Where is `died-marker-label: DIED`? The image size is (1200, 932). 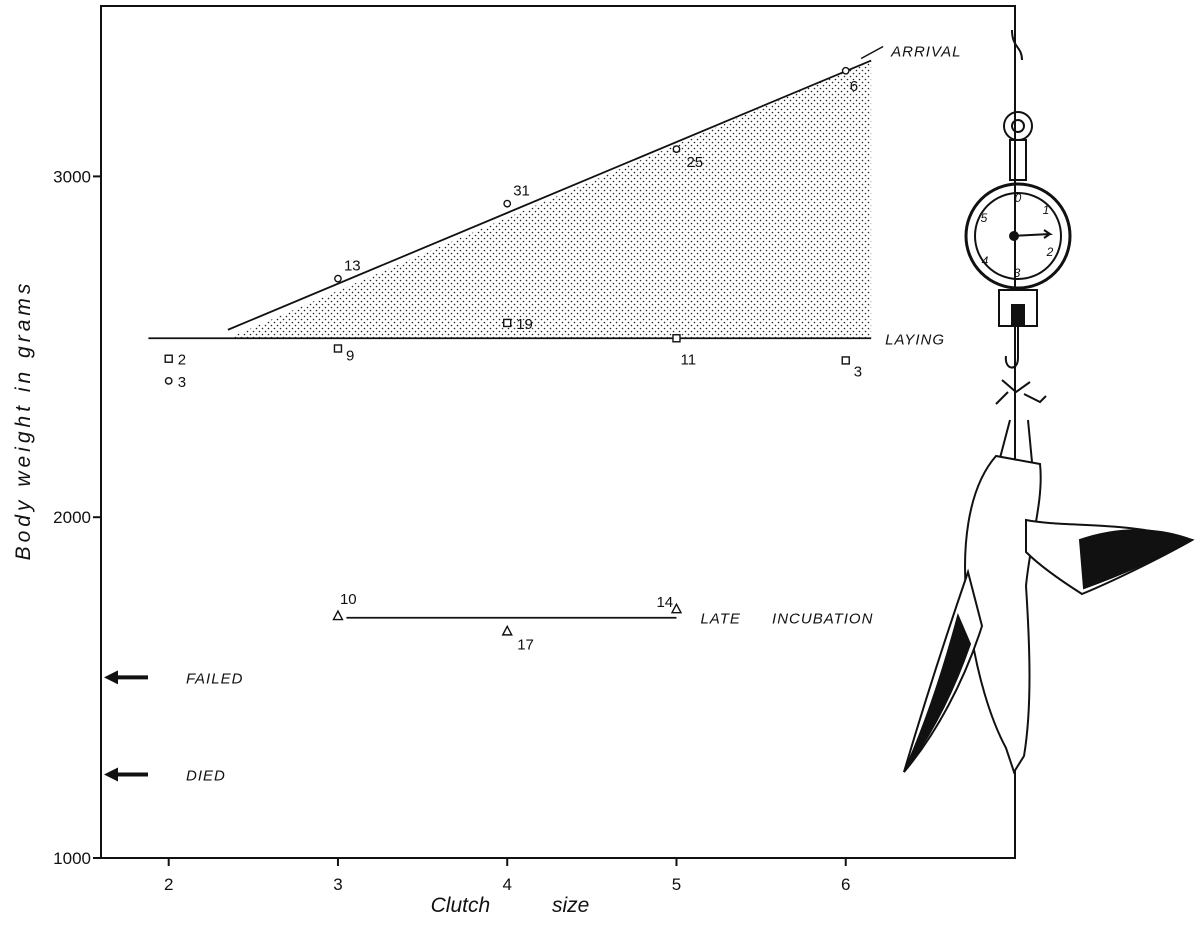
died-marker-label: DIED is located at coordinates (206, 776).